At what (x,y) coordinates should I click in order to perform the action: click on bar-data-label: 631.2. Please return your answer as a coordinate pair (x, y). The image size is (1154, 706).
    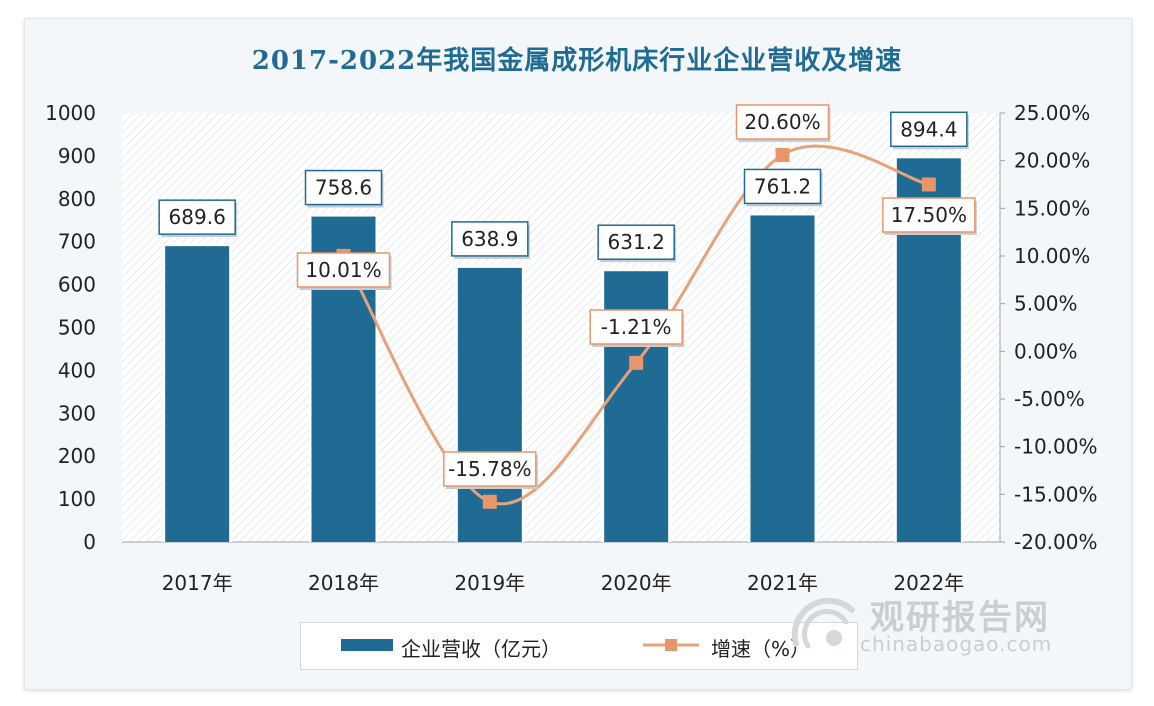
    Looking at the image, I should click on (637, 243).